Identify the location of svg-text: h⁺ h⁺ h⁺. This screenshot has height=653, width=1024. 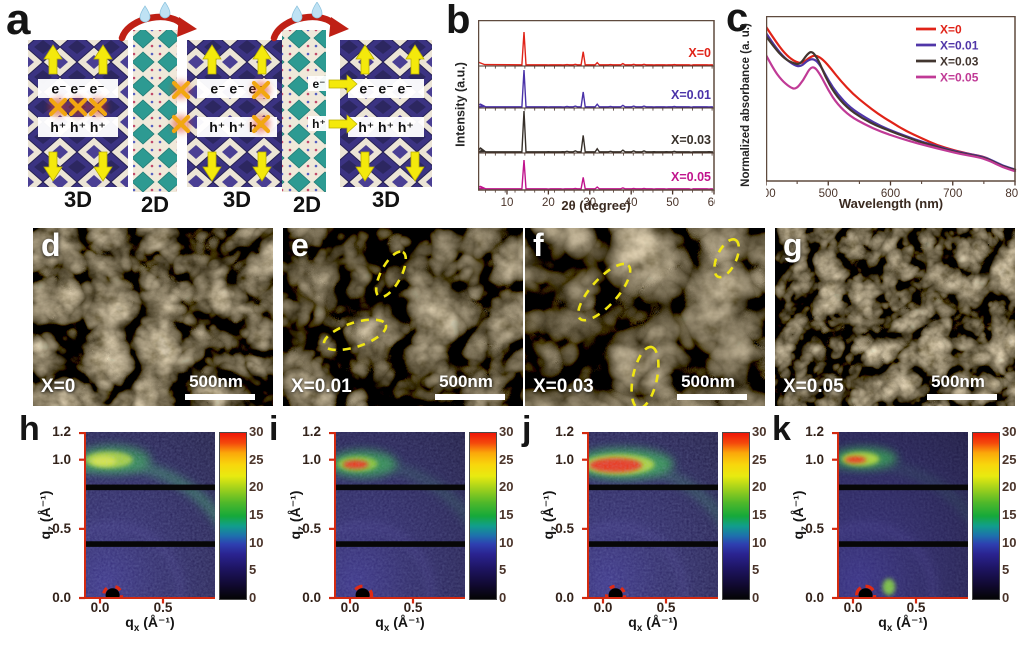
(78, 127).